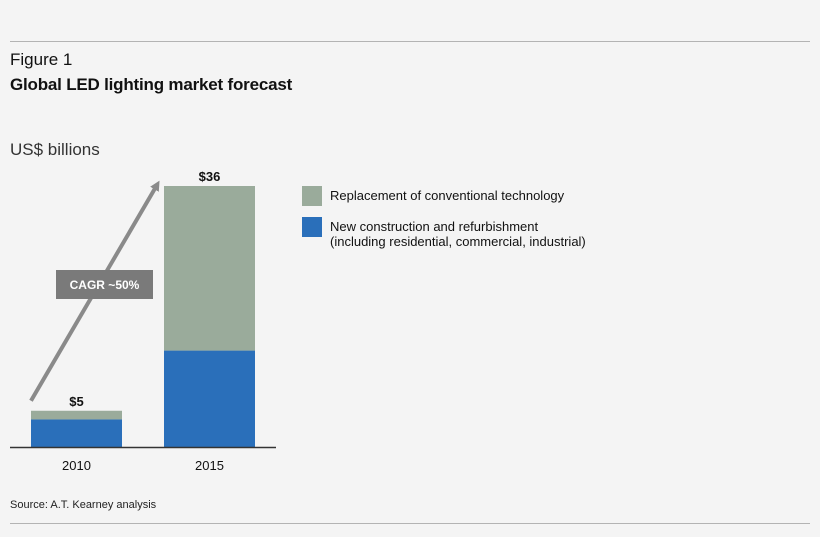  What do you see at coordinates (434, 226) in the screenshot?
I see `legend-label-new-construction-line1: New construction and refurbishment` at bounding box center [434, 226].